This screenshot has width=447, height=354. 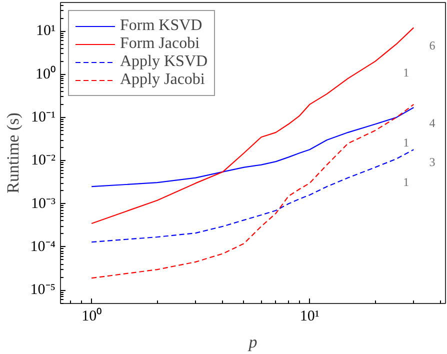 I want to click on legend-label: Form Jacobi, so click(x=160, y=44).